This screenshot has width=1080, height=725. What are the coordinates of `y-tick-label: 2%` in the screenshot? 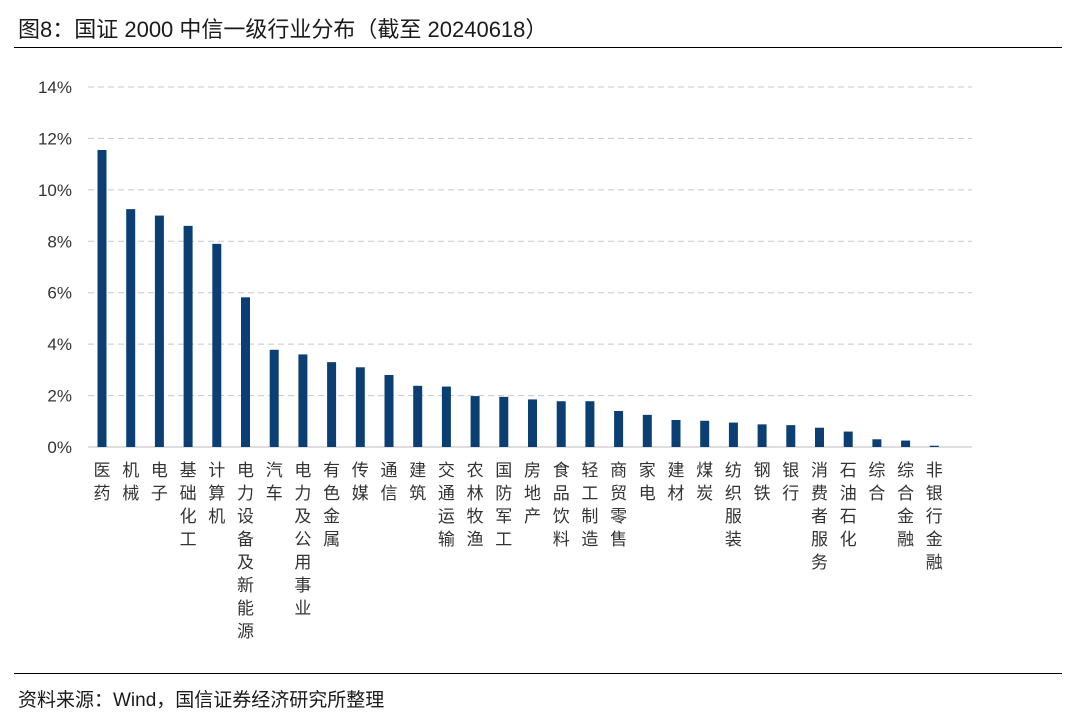 It's located at (59, 396).